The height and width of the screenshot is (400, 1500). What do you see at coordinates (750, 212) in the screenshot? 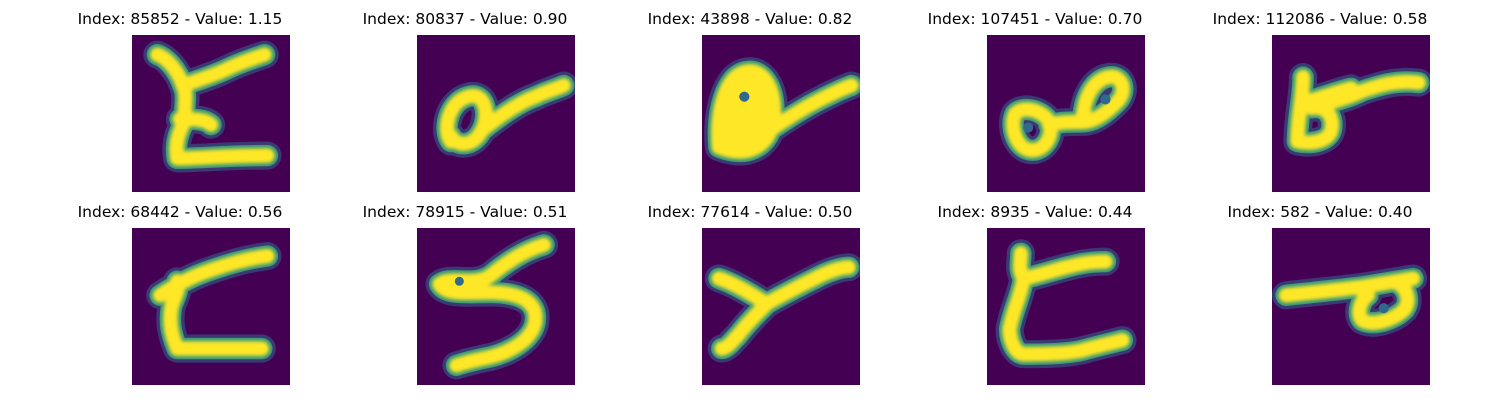
I see `panel-title: Index: 77614 - Value: 0.50` at bounding box center [750, 212].